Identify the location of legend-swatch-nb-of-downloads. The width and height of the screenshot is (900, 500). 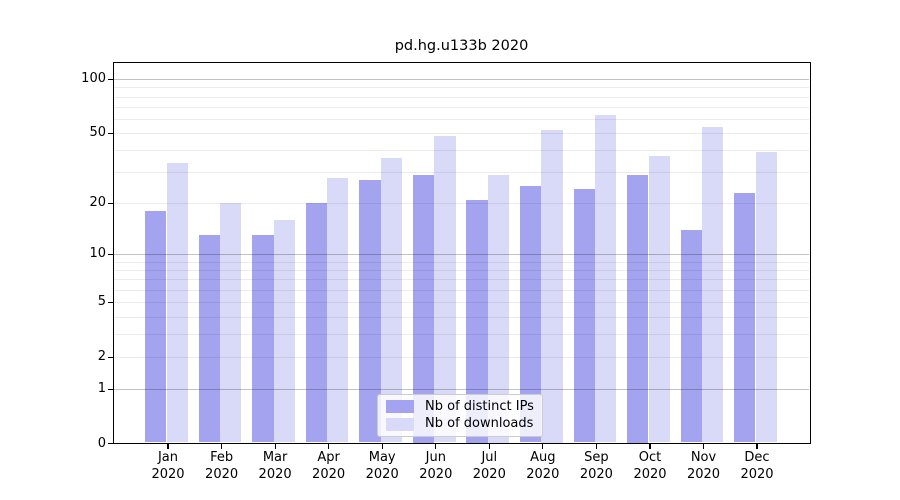
(400, 424).